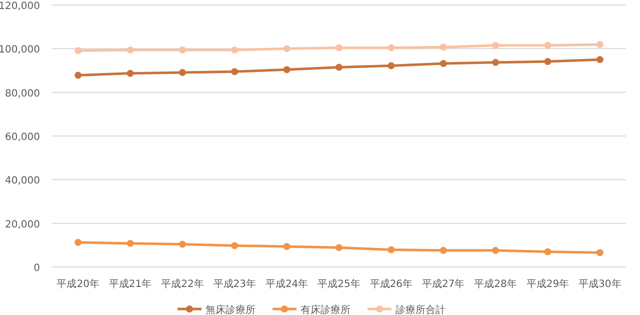 This screenshot has height=315, width=640. I want to click on x-tick-label: 平成29年, so click(548, 284).